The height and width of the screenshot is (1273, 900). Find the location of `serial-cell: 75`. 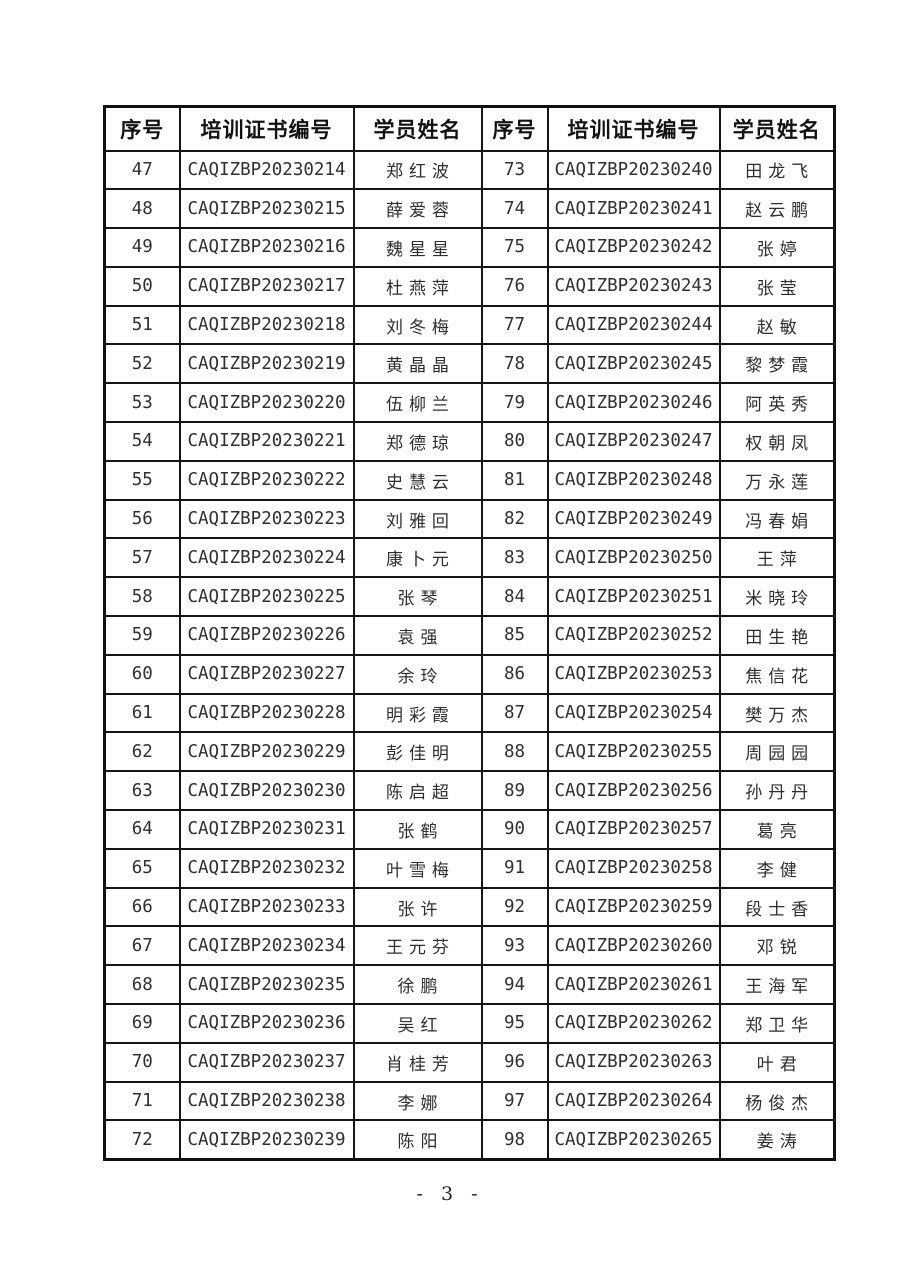

serial-cell: 75 is located at coordinates (514, 247).